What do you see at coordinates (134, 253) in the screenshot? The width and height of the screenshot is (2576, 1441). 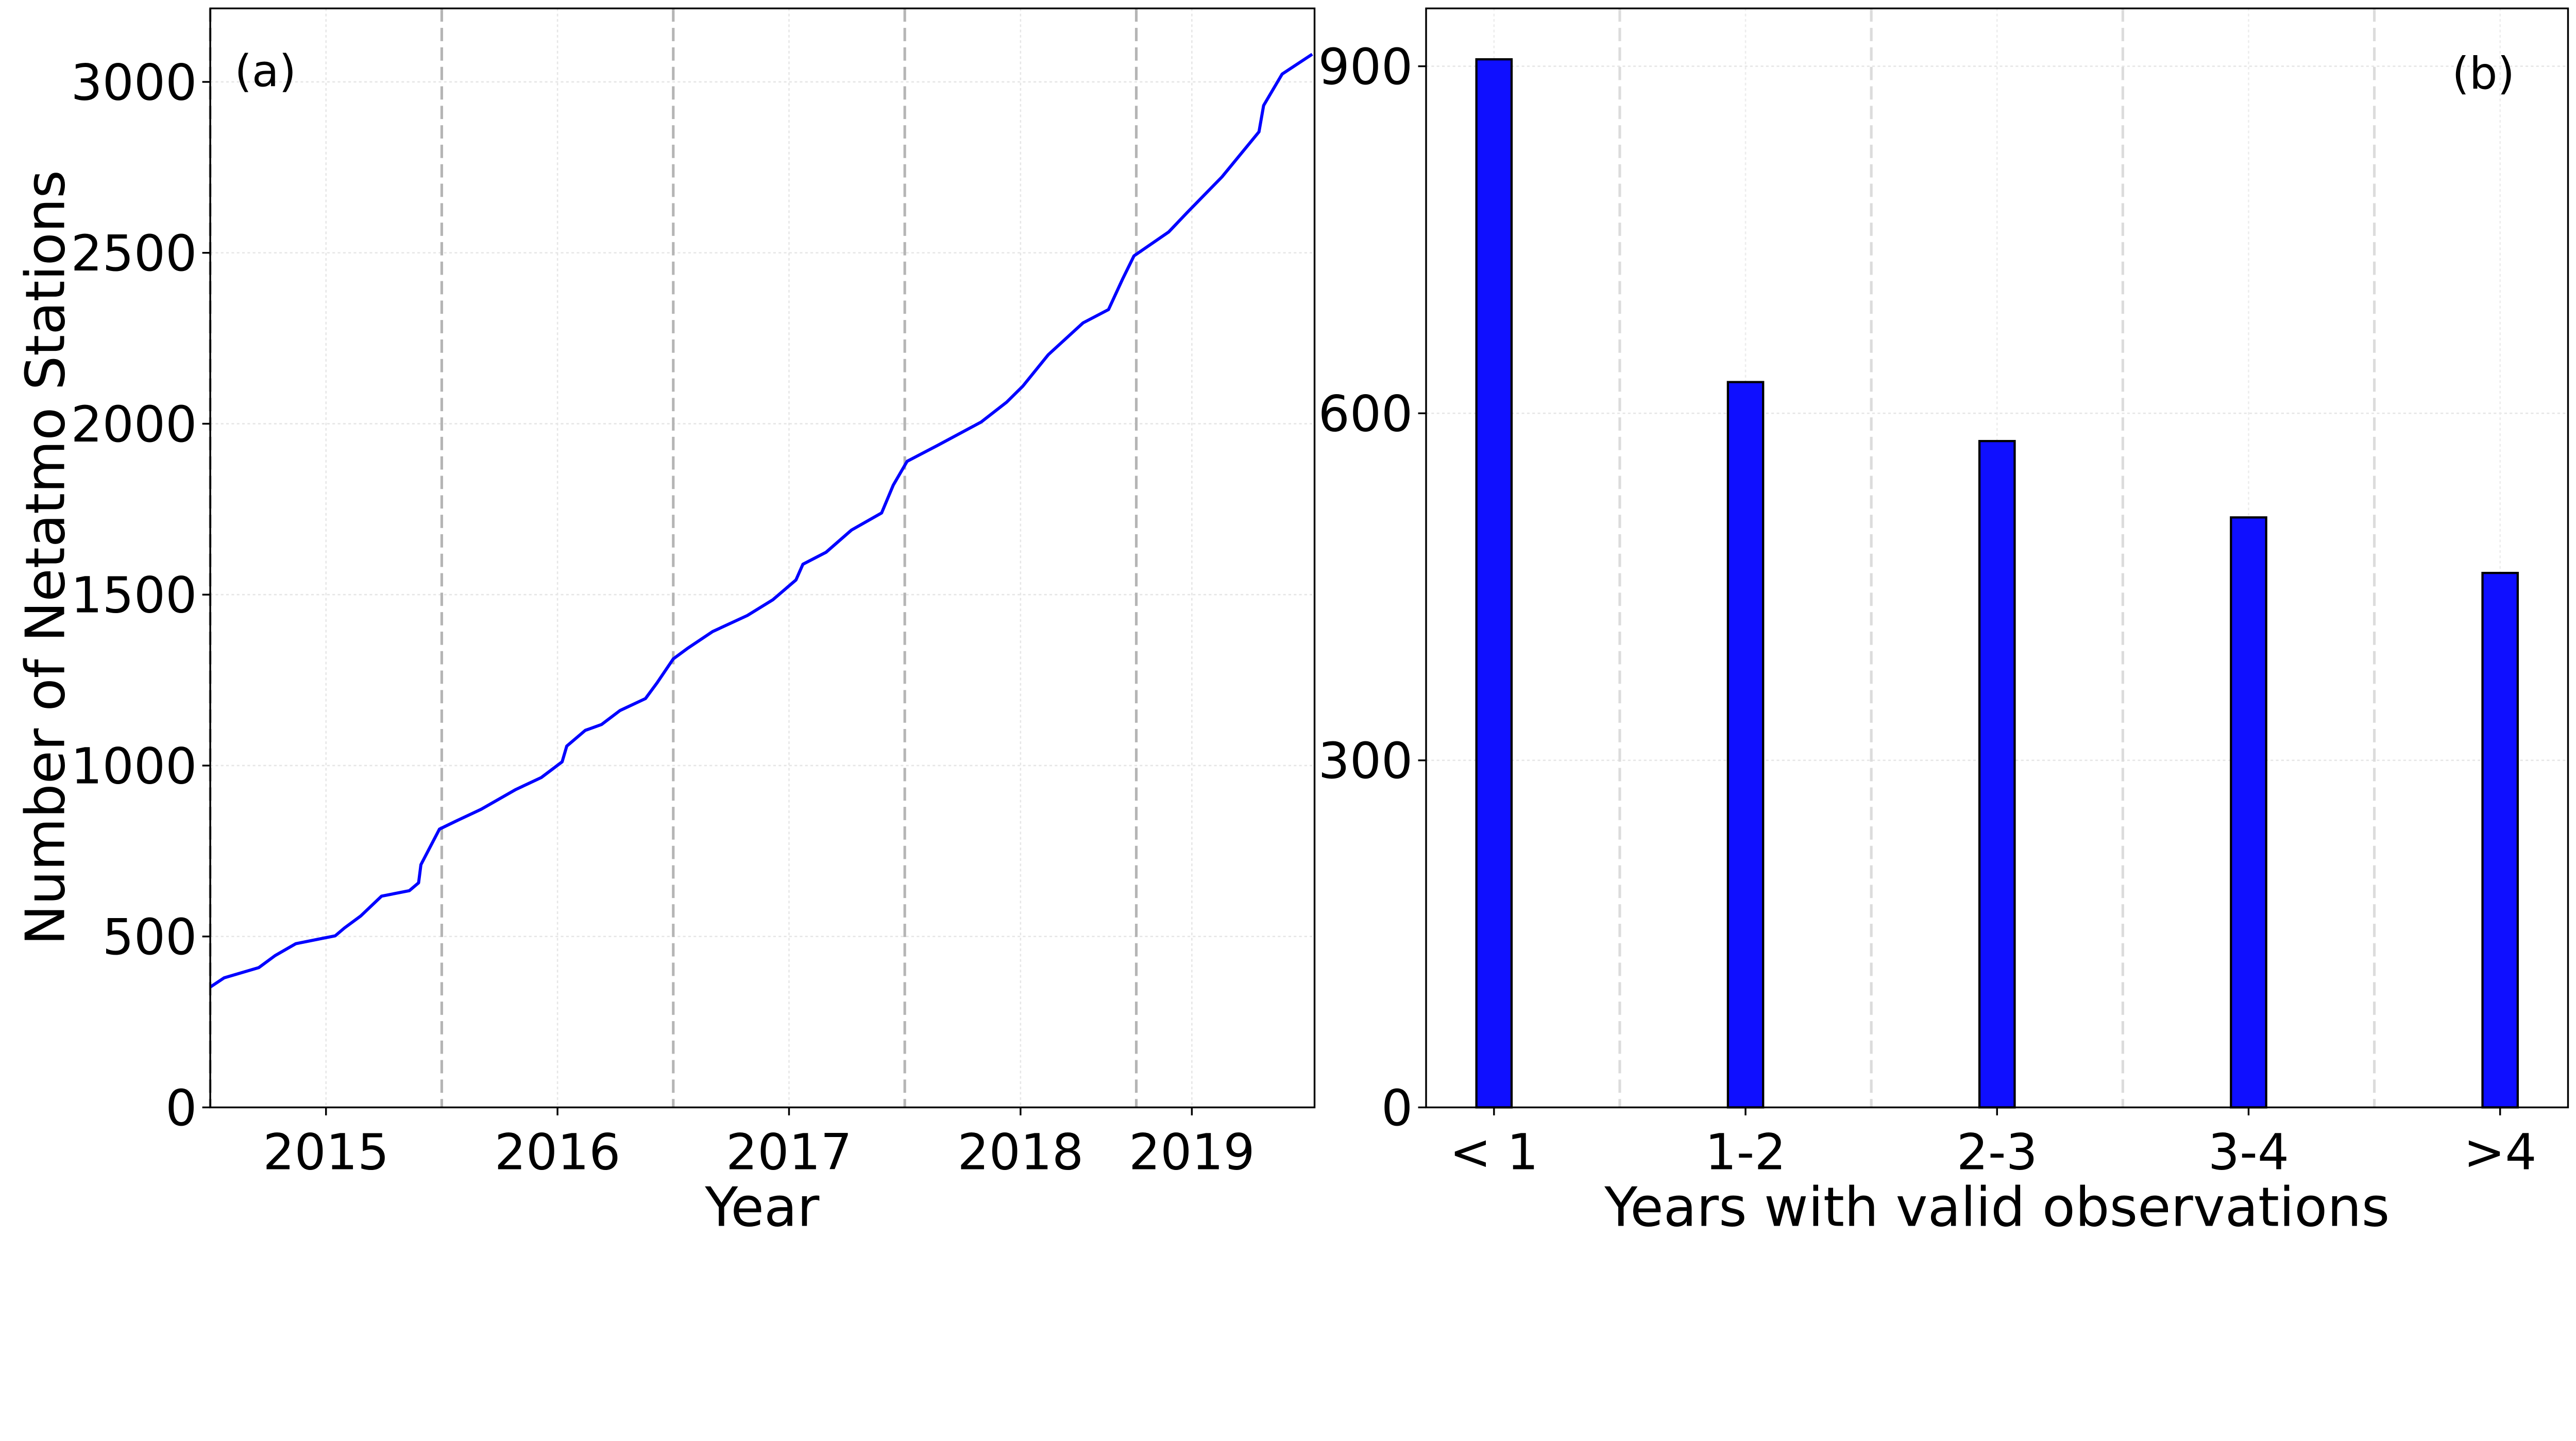 I see `y-tick-label: 2500` at bounding box center [134, 253].